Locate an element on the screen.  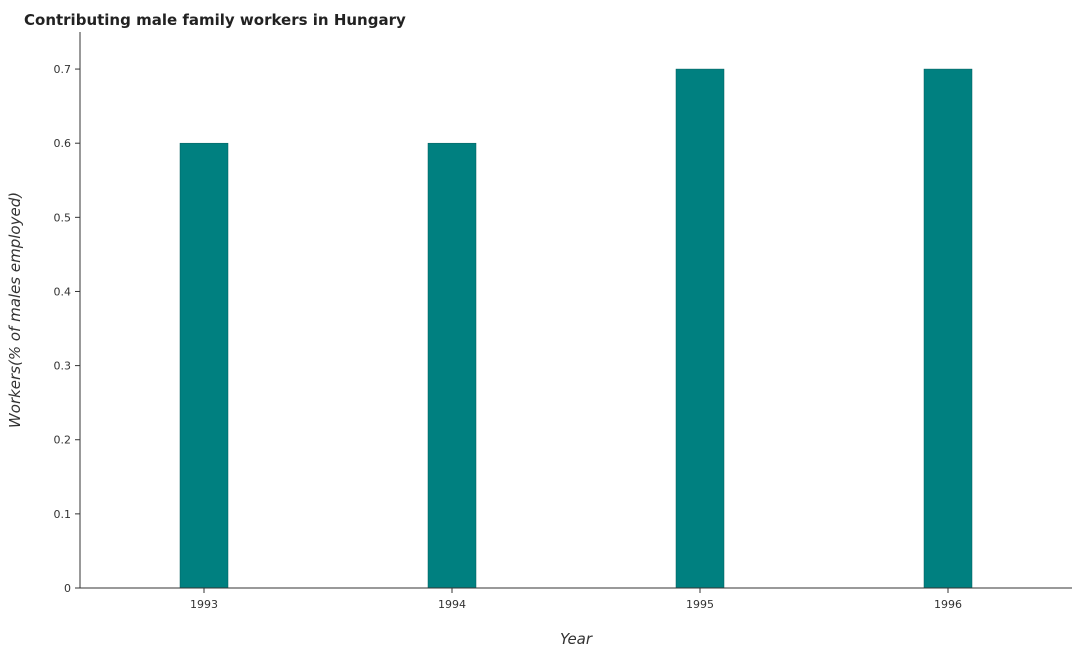
y-tick-label: 0.1 is located at coordinates (63, 514).